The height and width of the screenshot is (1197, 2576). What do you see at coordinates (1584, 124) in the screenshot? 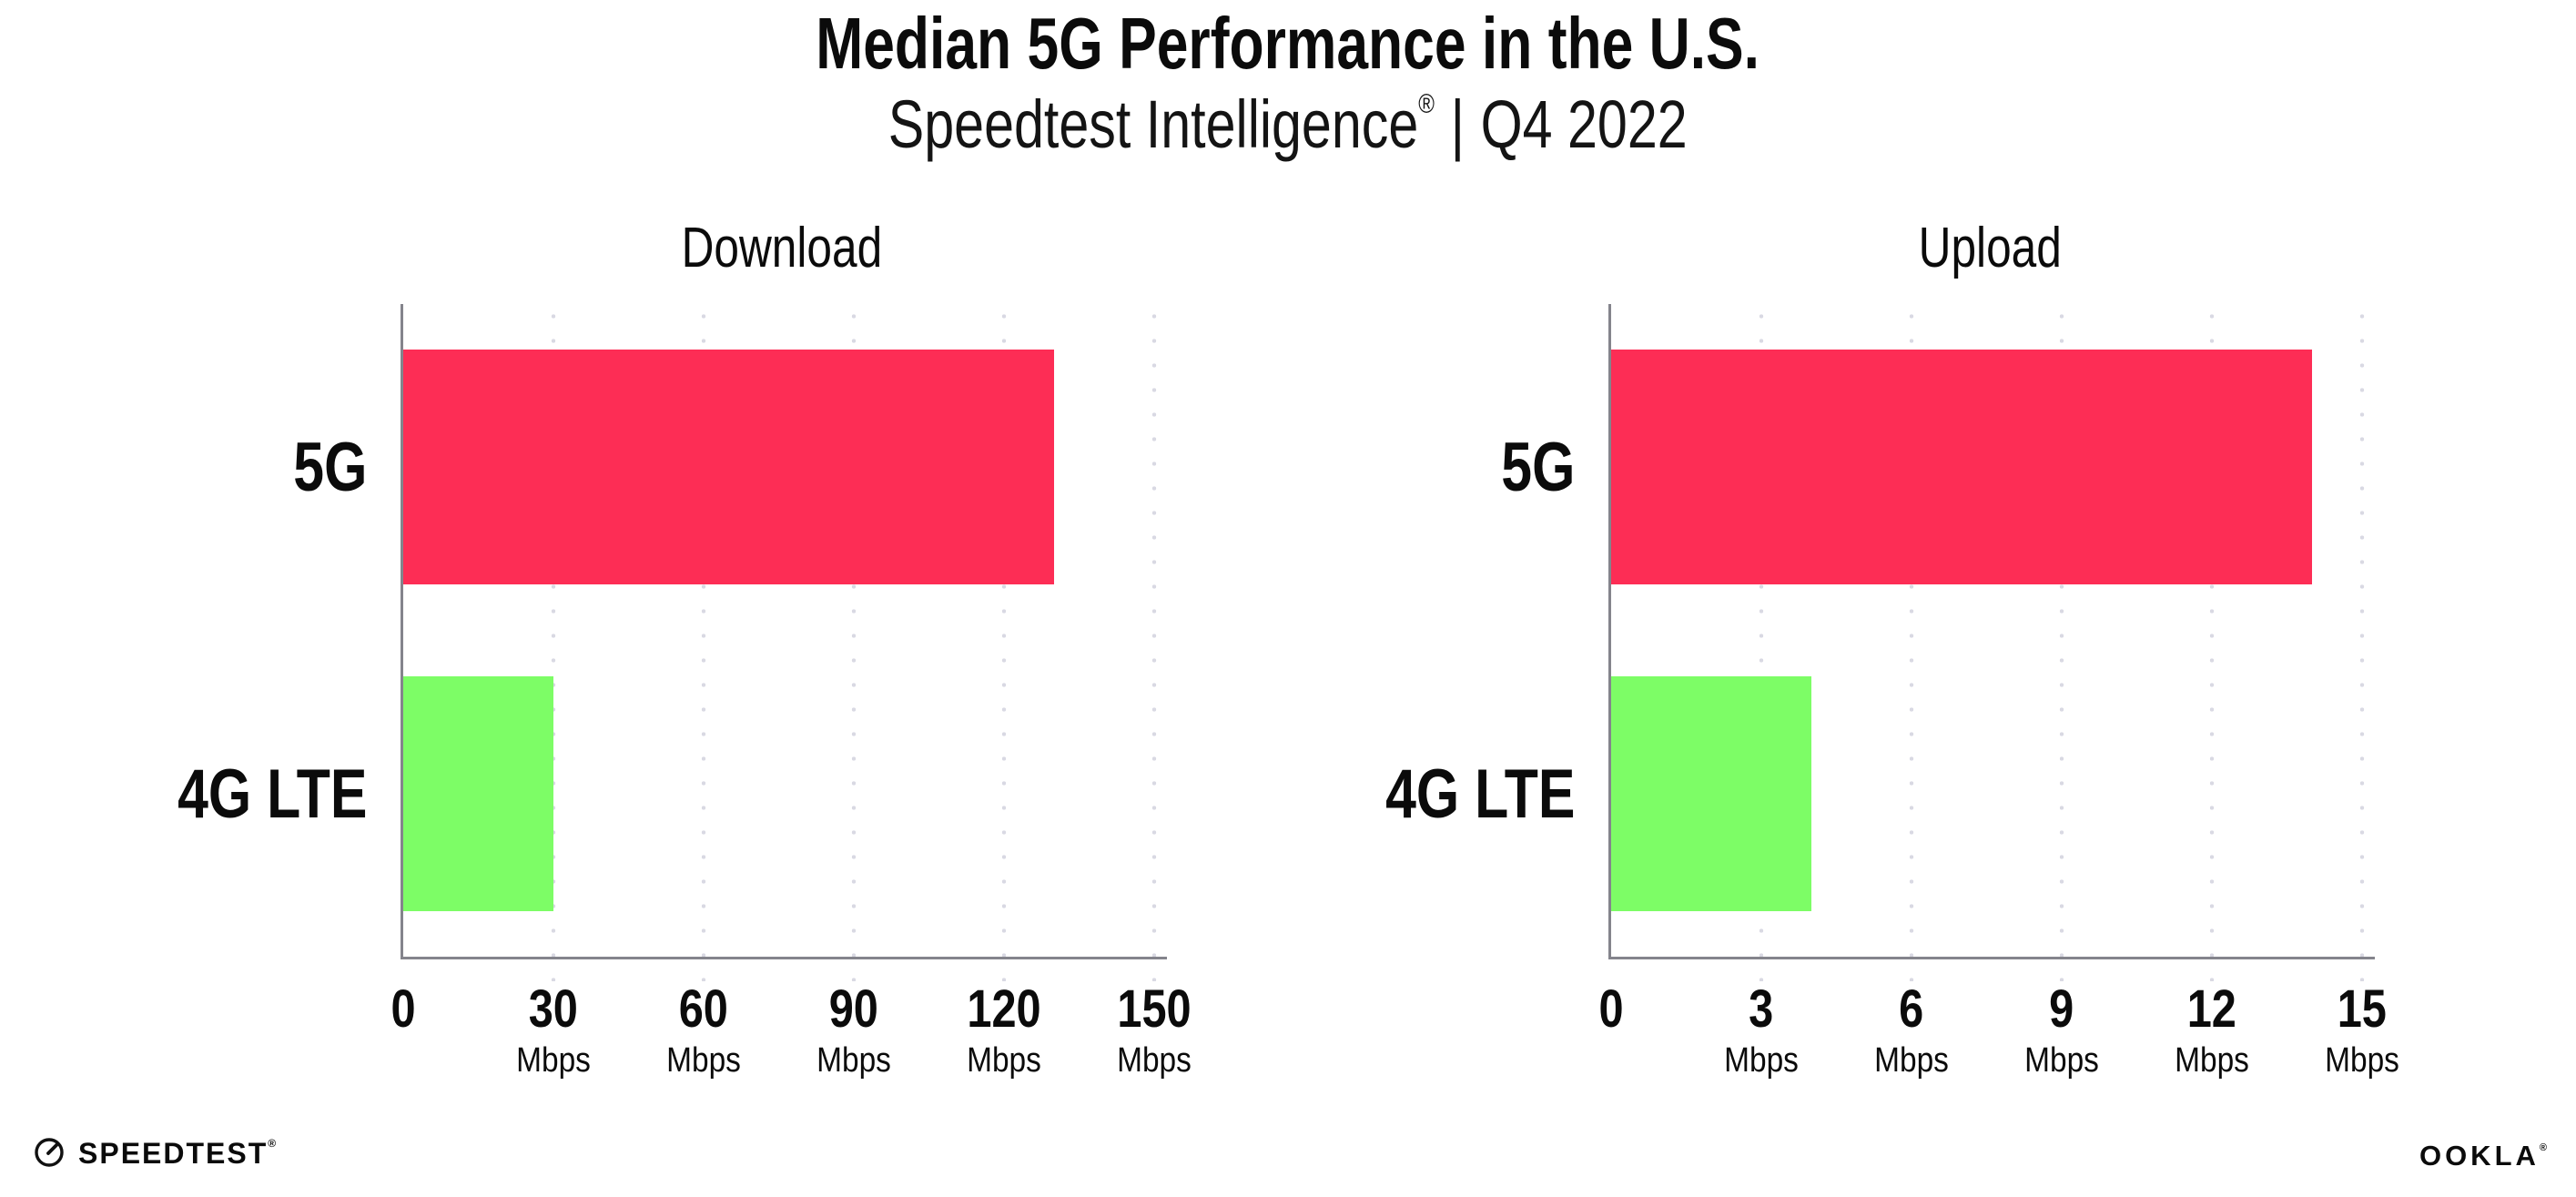
I see `subtitle-period: Q4 2022` at bounding box center [1584, 124].